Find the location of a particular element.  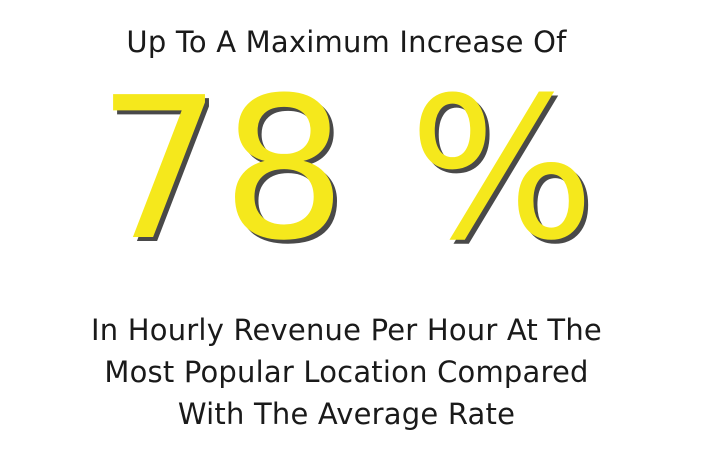

headline: Up To A Maximum Increase Of is located at coordinates (346, 42).